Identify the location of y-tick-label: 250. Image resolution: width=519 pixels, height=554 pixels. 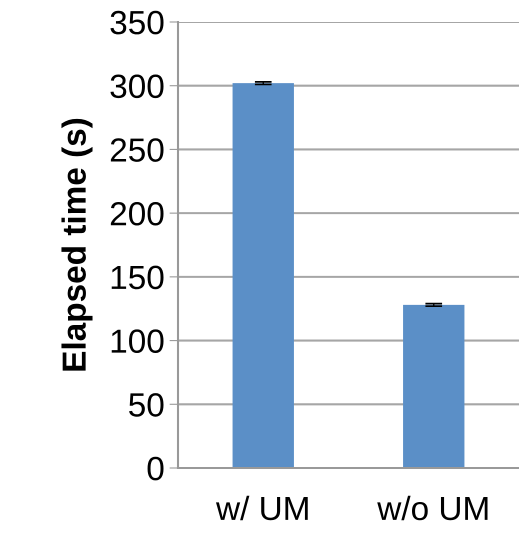
(137, 150).